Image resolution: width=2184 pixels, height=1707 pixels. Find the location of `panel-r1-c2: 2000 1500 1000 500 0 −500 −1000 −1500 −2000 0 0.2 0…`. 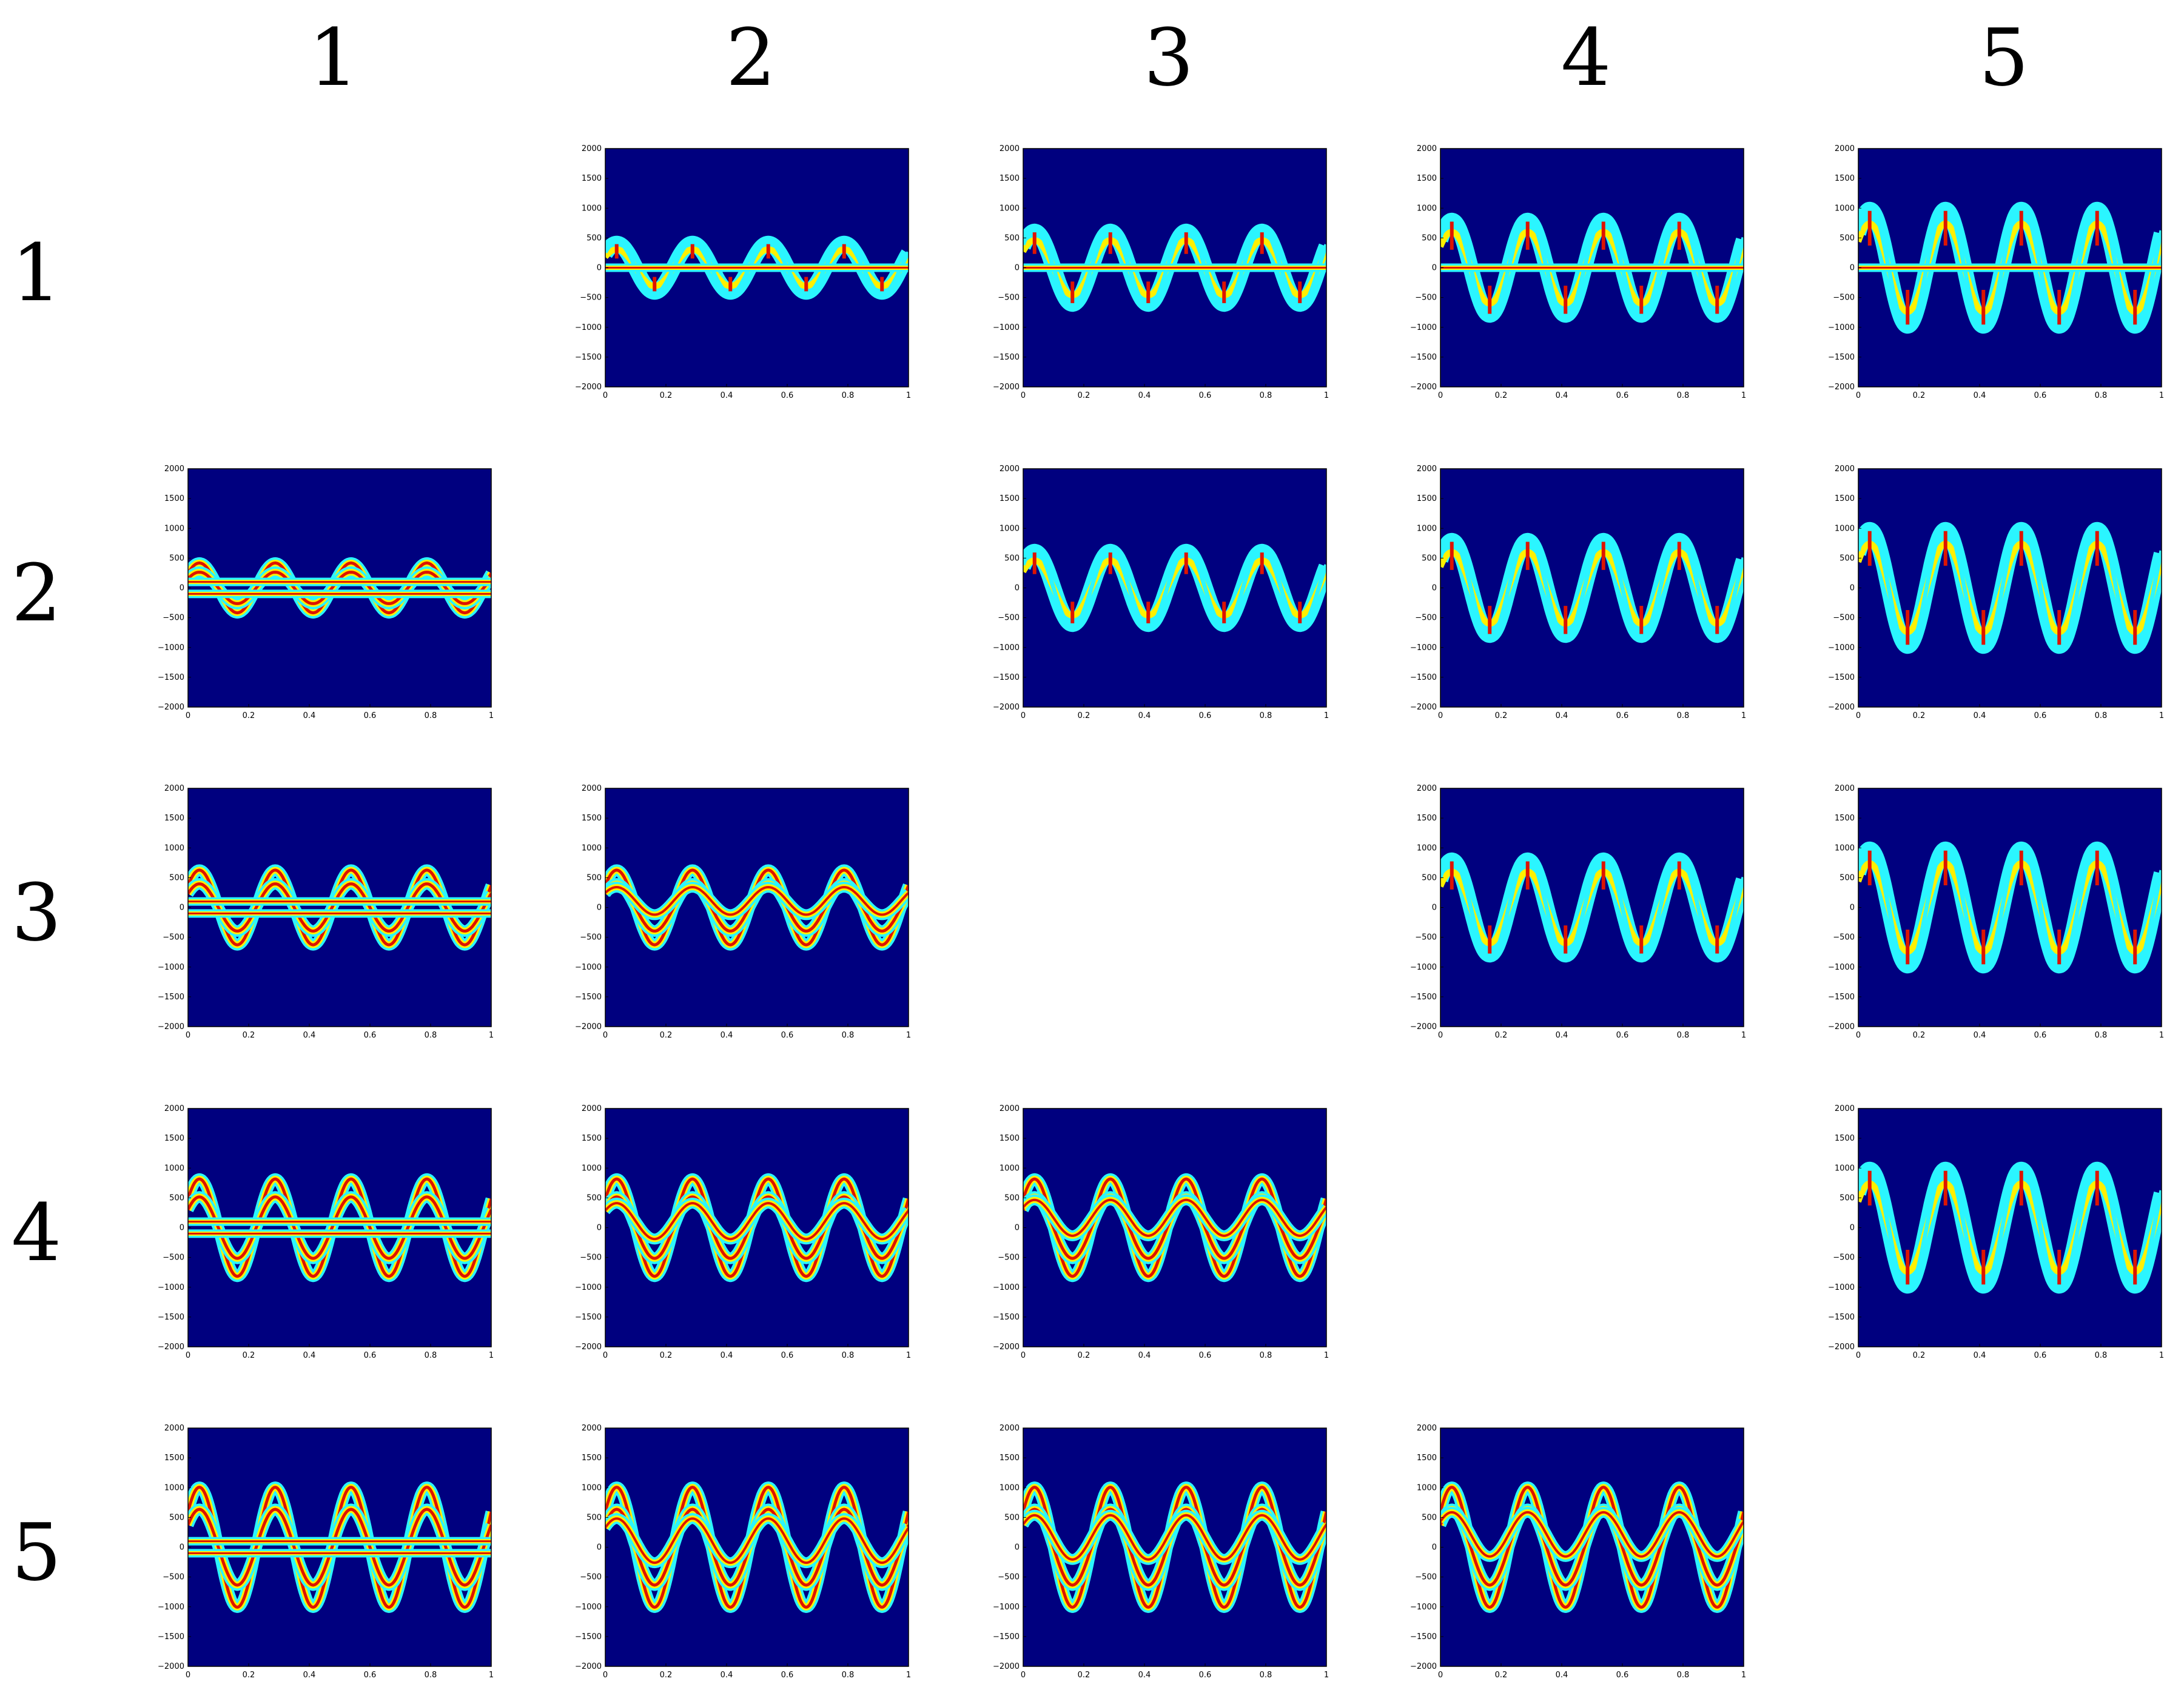

panel-r1-c2: 2000 1500 1000 500 0 −500 −1000 −1500 −2000 0 0.2 0… is located at coordinates (757, 286).